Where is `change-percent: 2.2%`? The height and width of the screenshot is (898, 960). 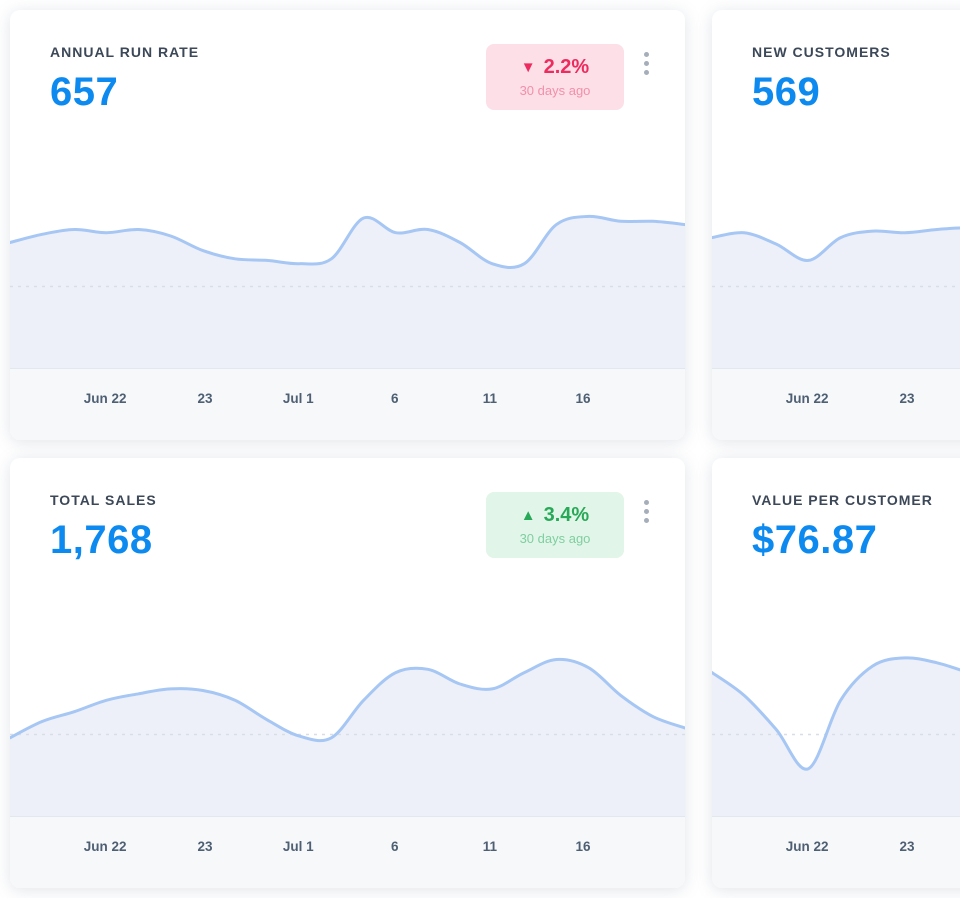 change-percent: 2.2% is located at coordinates (566, 67).